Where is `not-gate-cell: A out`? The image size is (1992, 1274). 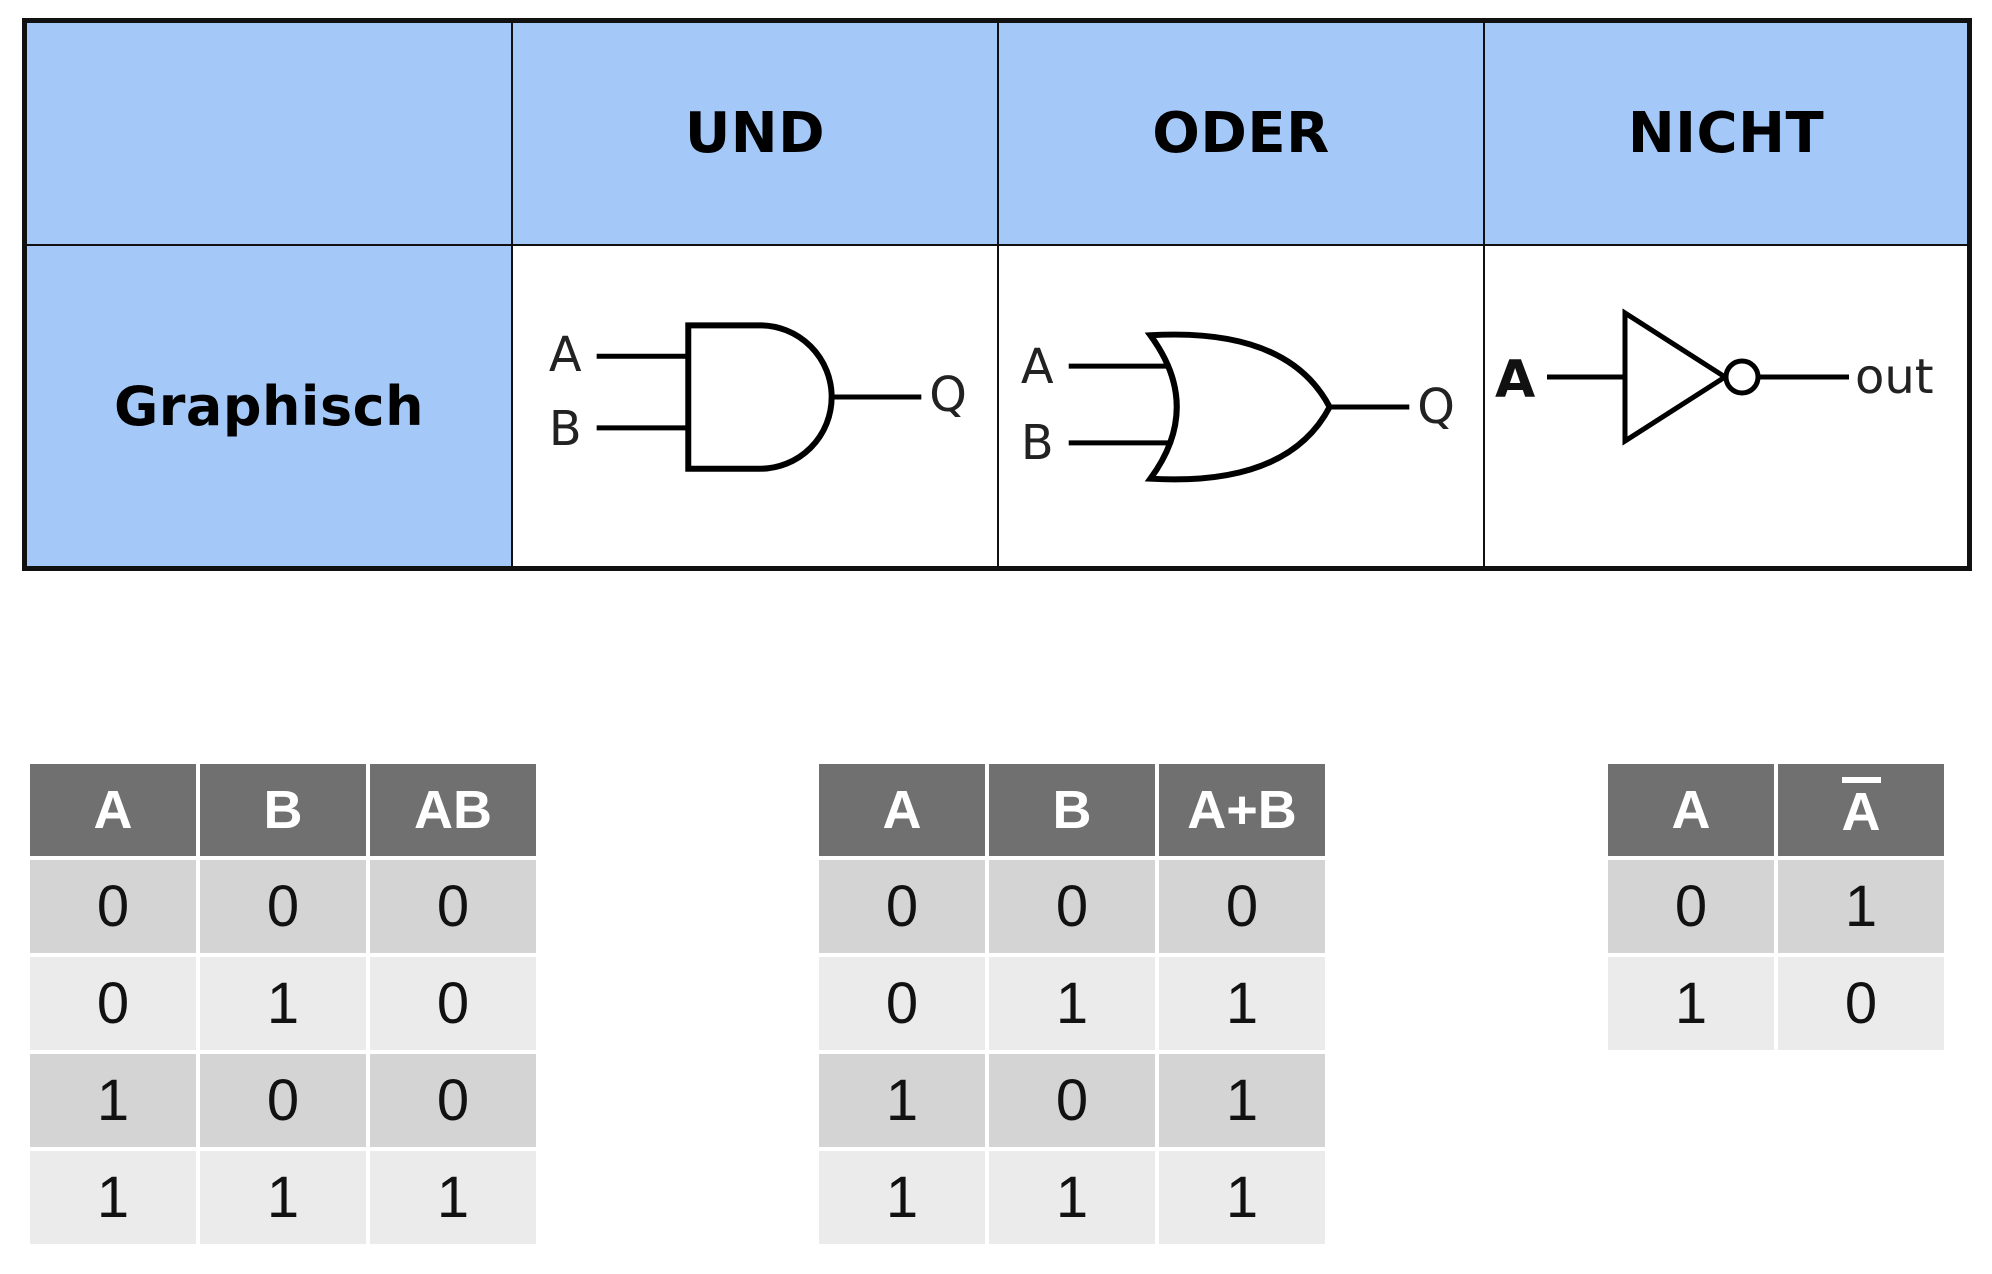
not-gate-cell: A out is located at coordinates (1726, 406).